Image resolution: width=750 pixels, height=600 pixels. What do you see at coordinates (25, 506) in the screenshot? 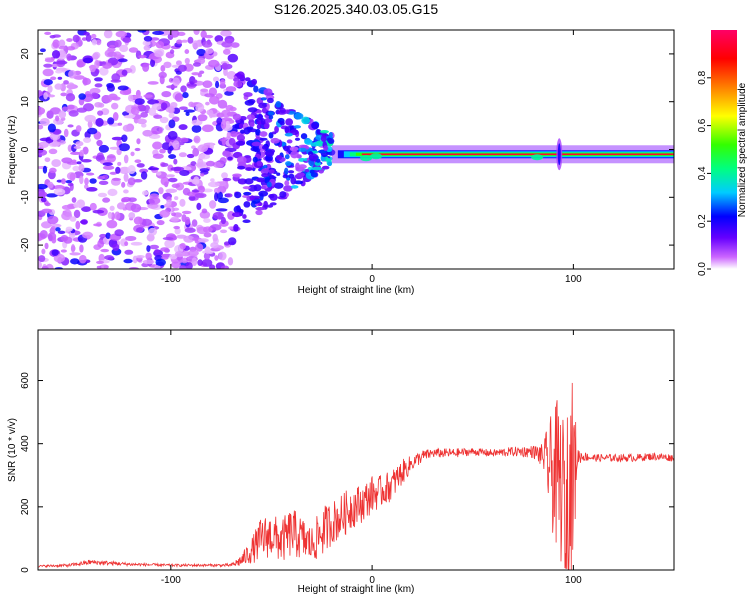
I see `y-tick-label: 200` at bounding box center [25, 506].